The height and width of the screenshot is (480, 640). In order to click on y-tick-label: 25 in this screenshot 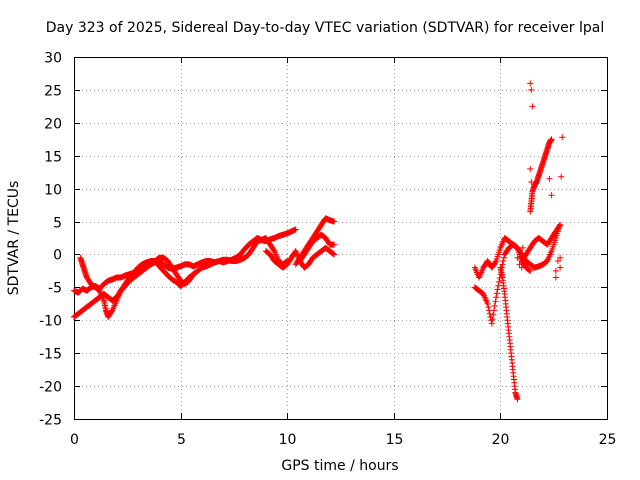, I will do `click(53, 92)`.